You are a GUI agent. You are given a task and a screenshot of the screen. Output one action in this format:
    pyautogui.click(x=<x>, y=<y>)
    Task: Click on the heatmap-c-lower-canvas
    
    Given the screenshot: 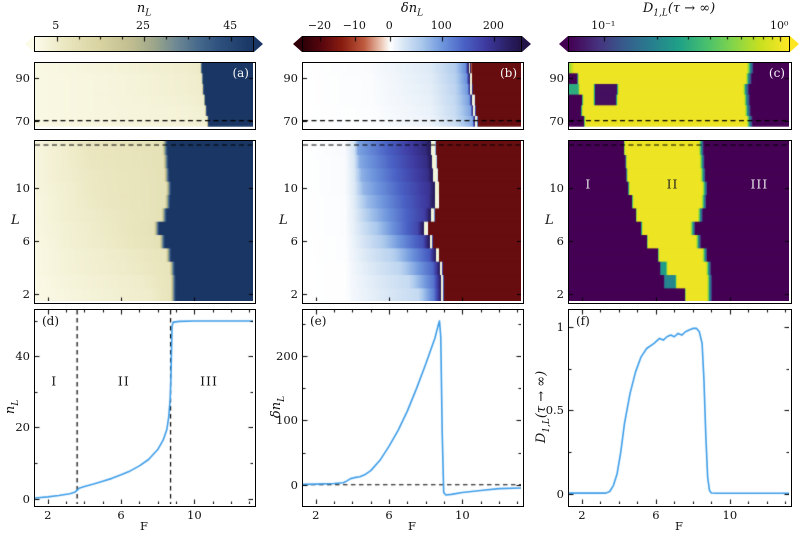 What is the action you would take?
    pyautogui.click(x=679, y=221)
    